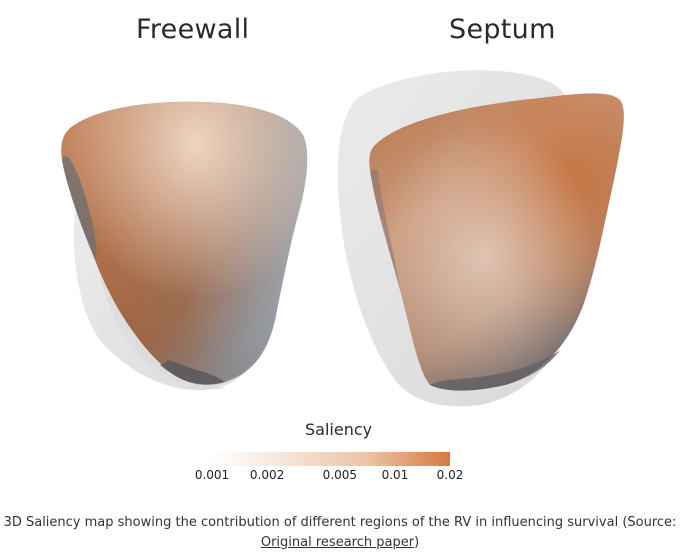 Image resolution: width=680 pixels, height=553 pixels. I want to click on saliency-colorbar, so click(330, 459).